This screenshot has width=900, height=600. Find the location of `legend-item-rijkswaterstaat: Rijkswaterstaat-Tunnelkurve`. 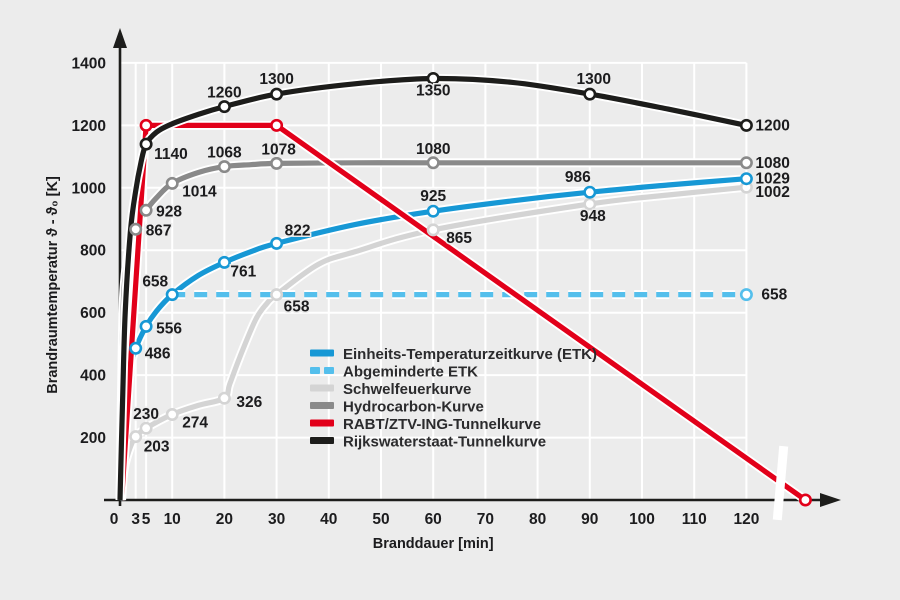

legend-item-rijkswaterstaat: Rijkswaterstaat-Tunnelkurve is located at coordinates (428, 442).